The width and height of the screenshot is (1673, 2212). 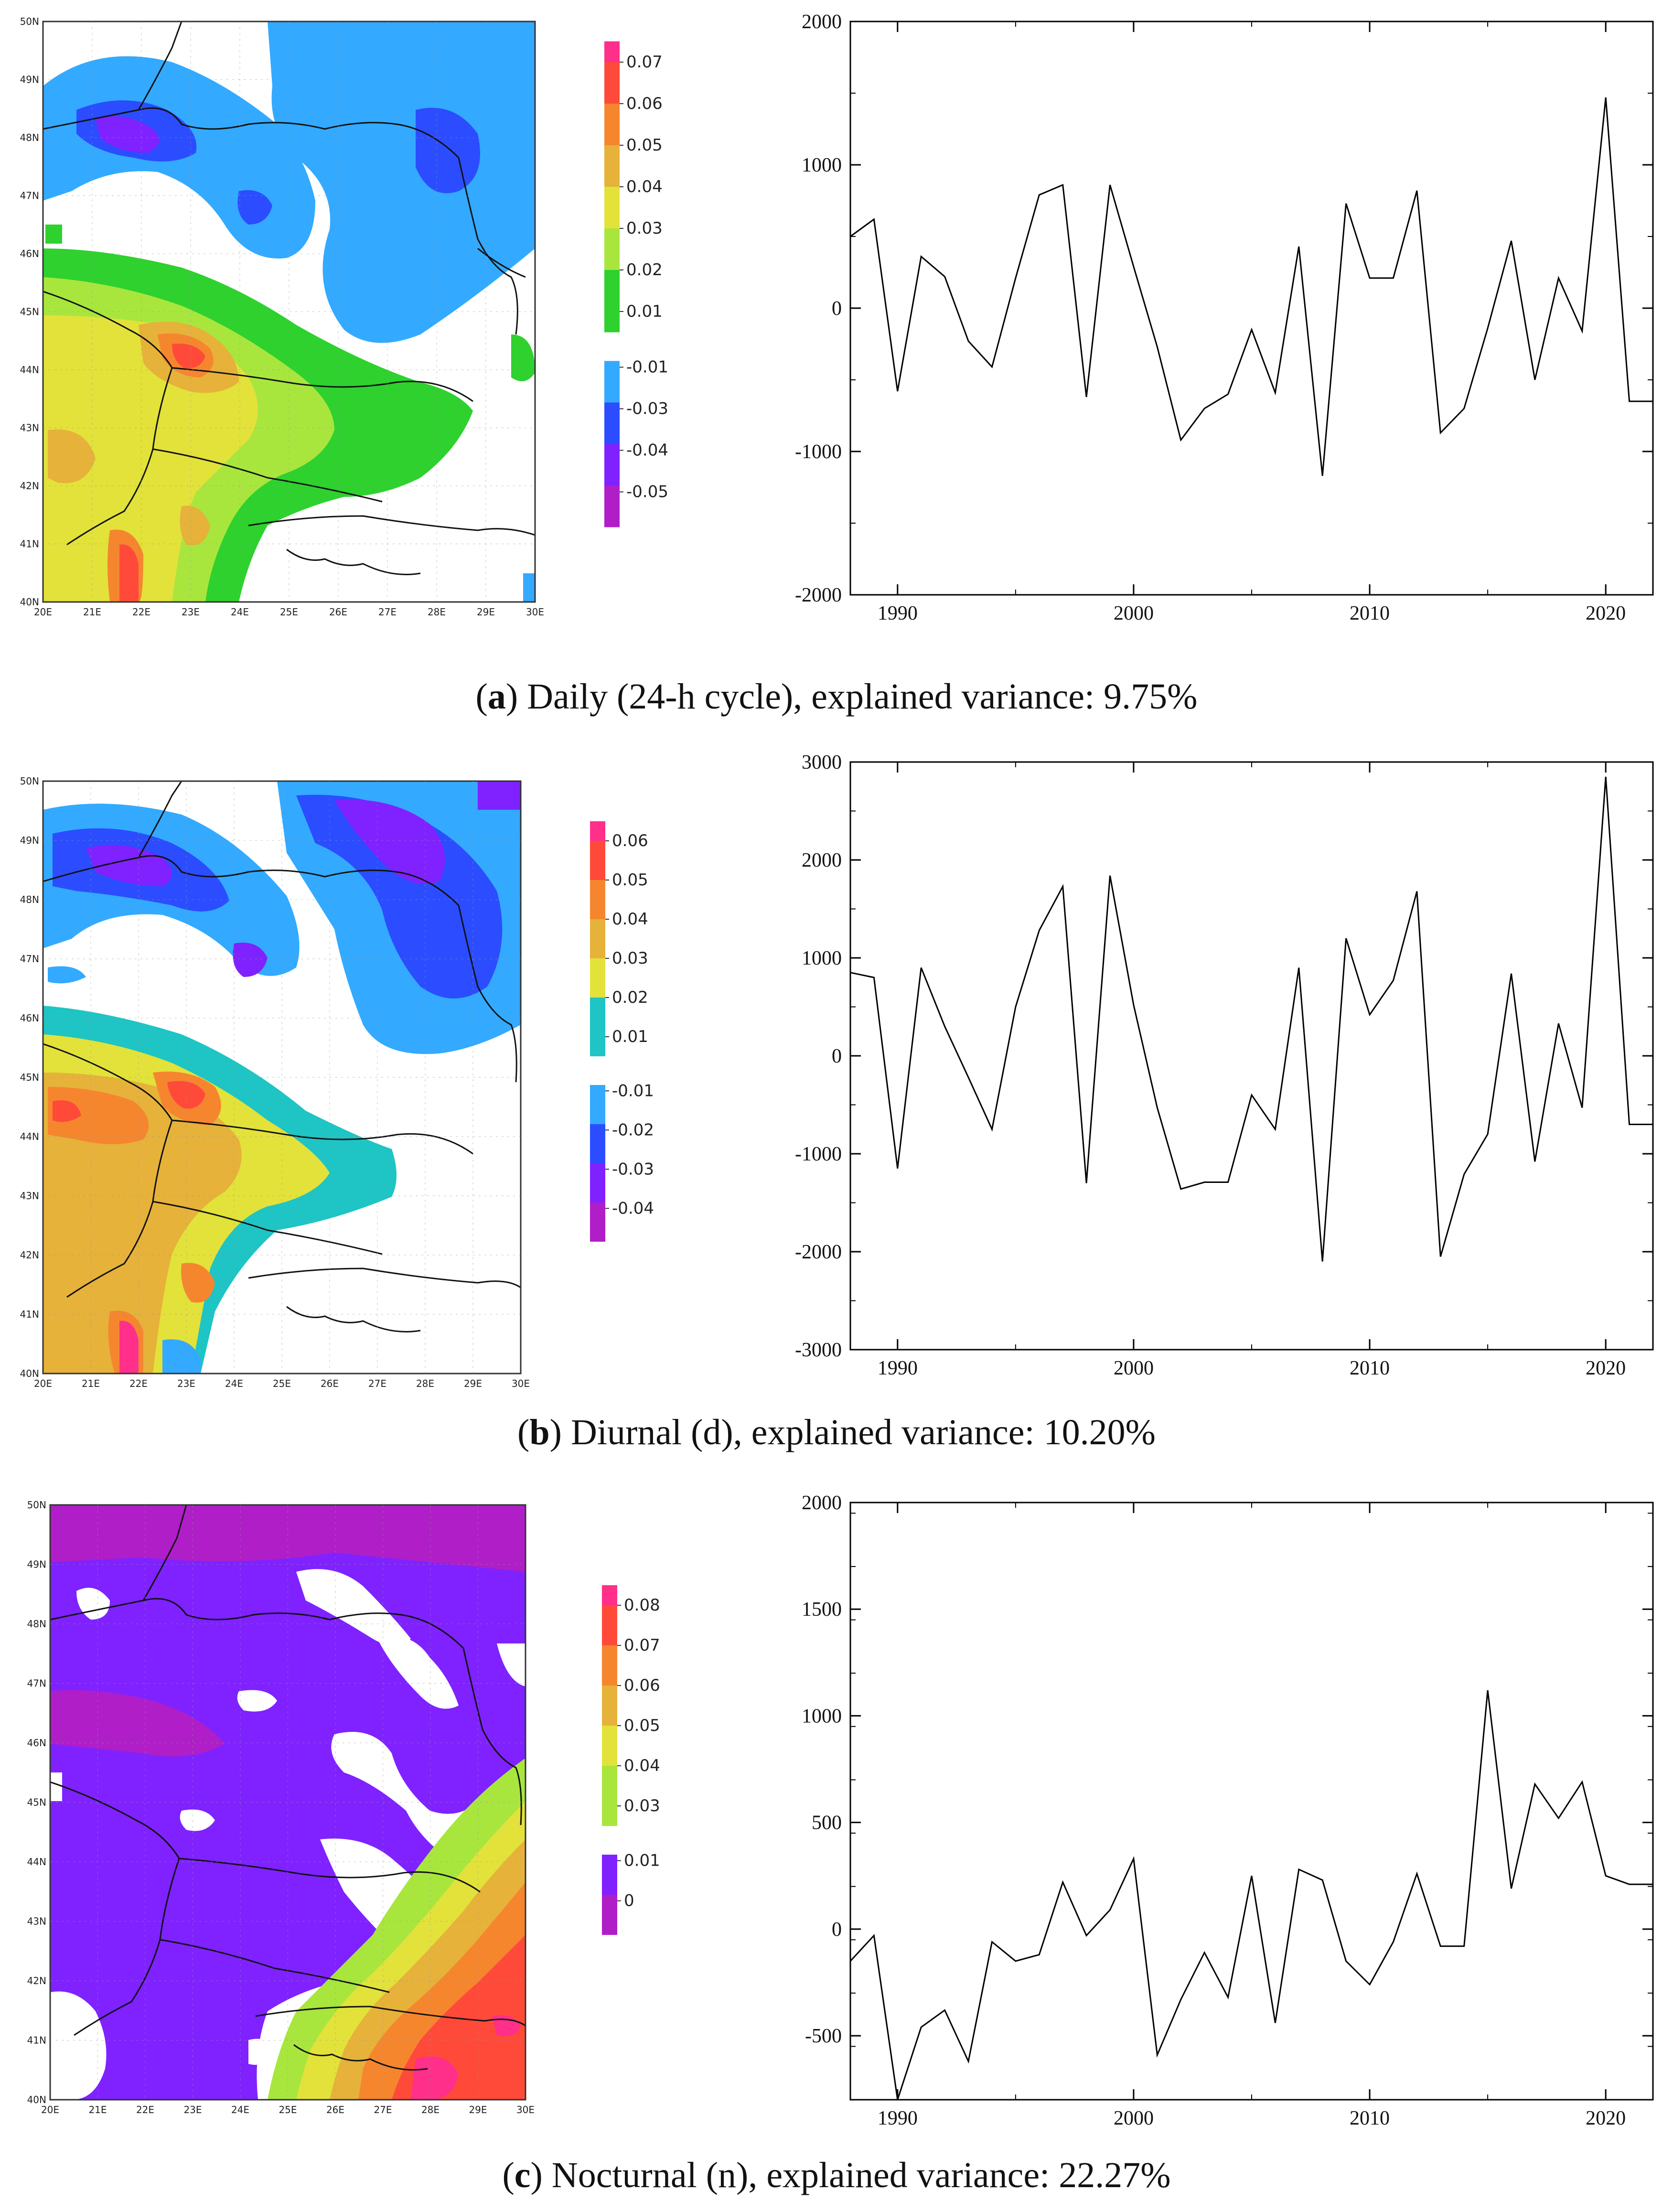 I want to click on caption-letter-c: c, so click(x=523, y=2175).